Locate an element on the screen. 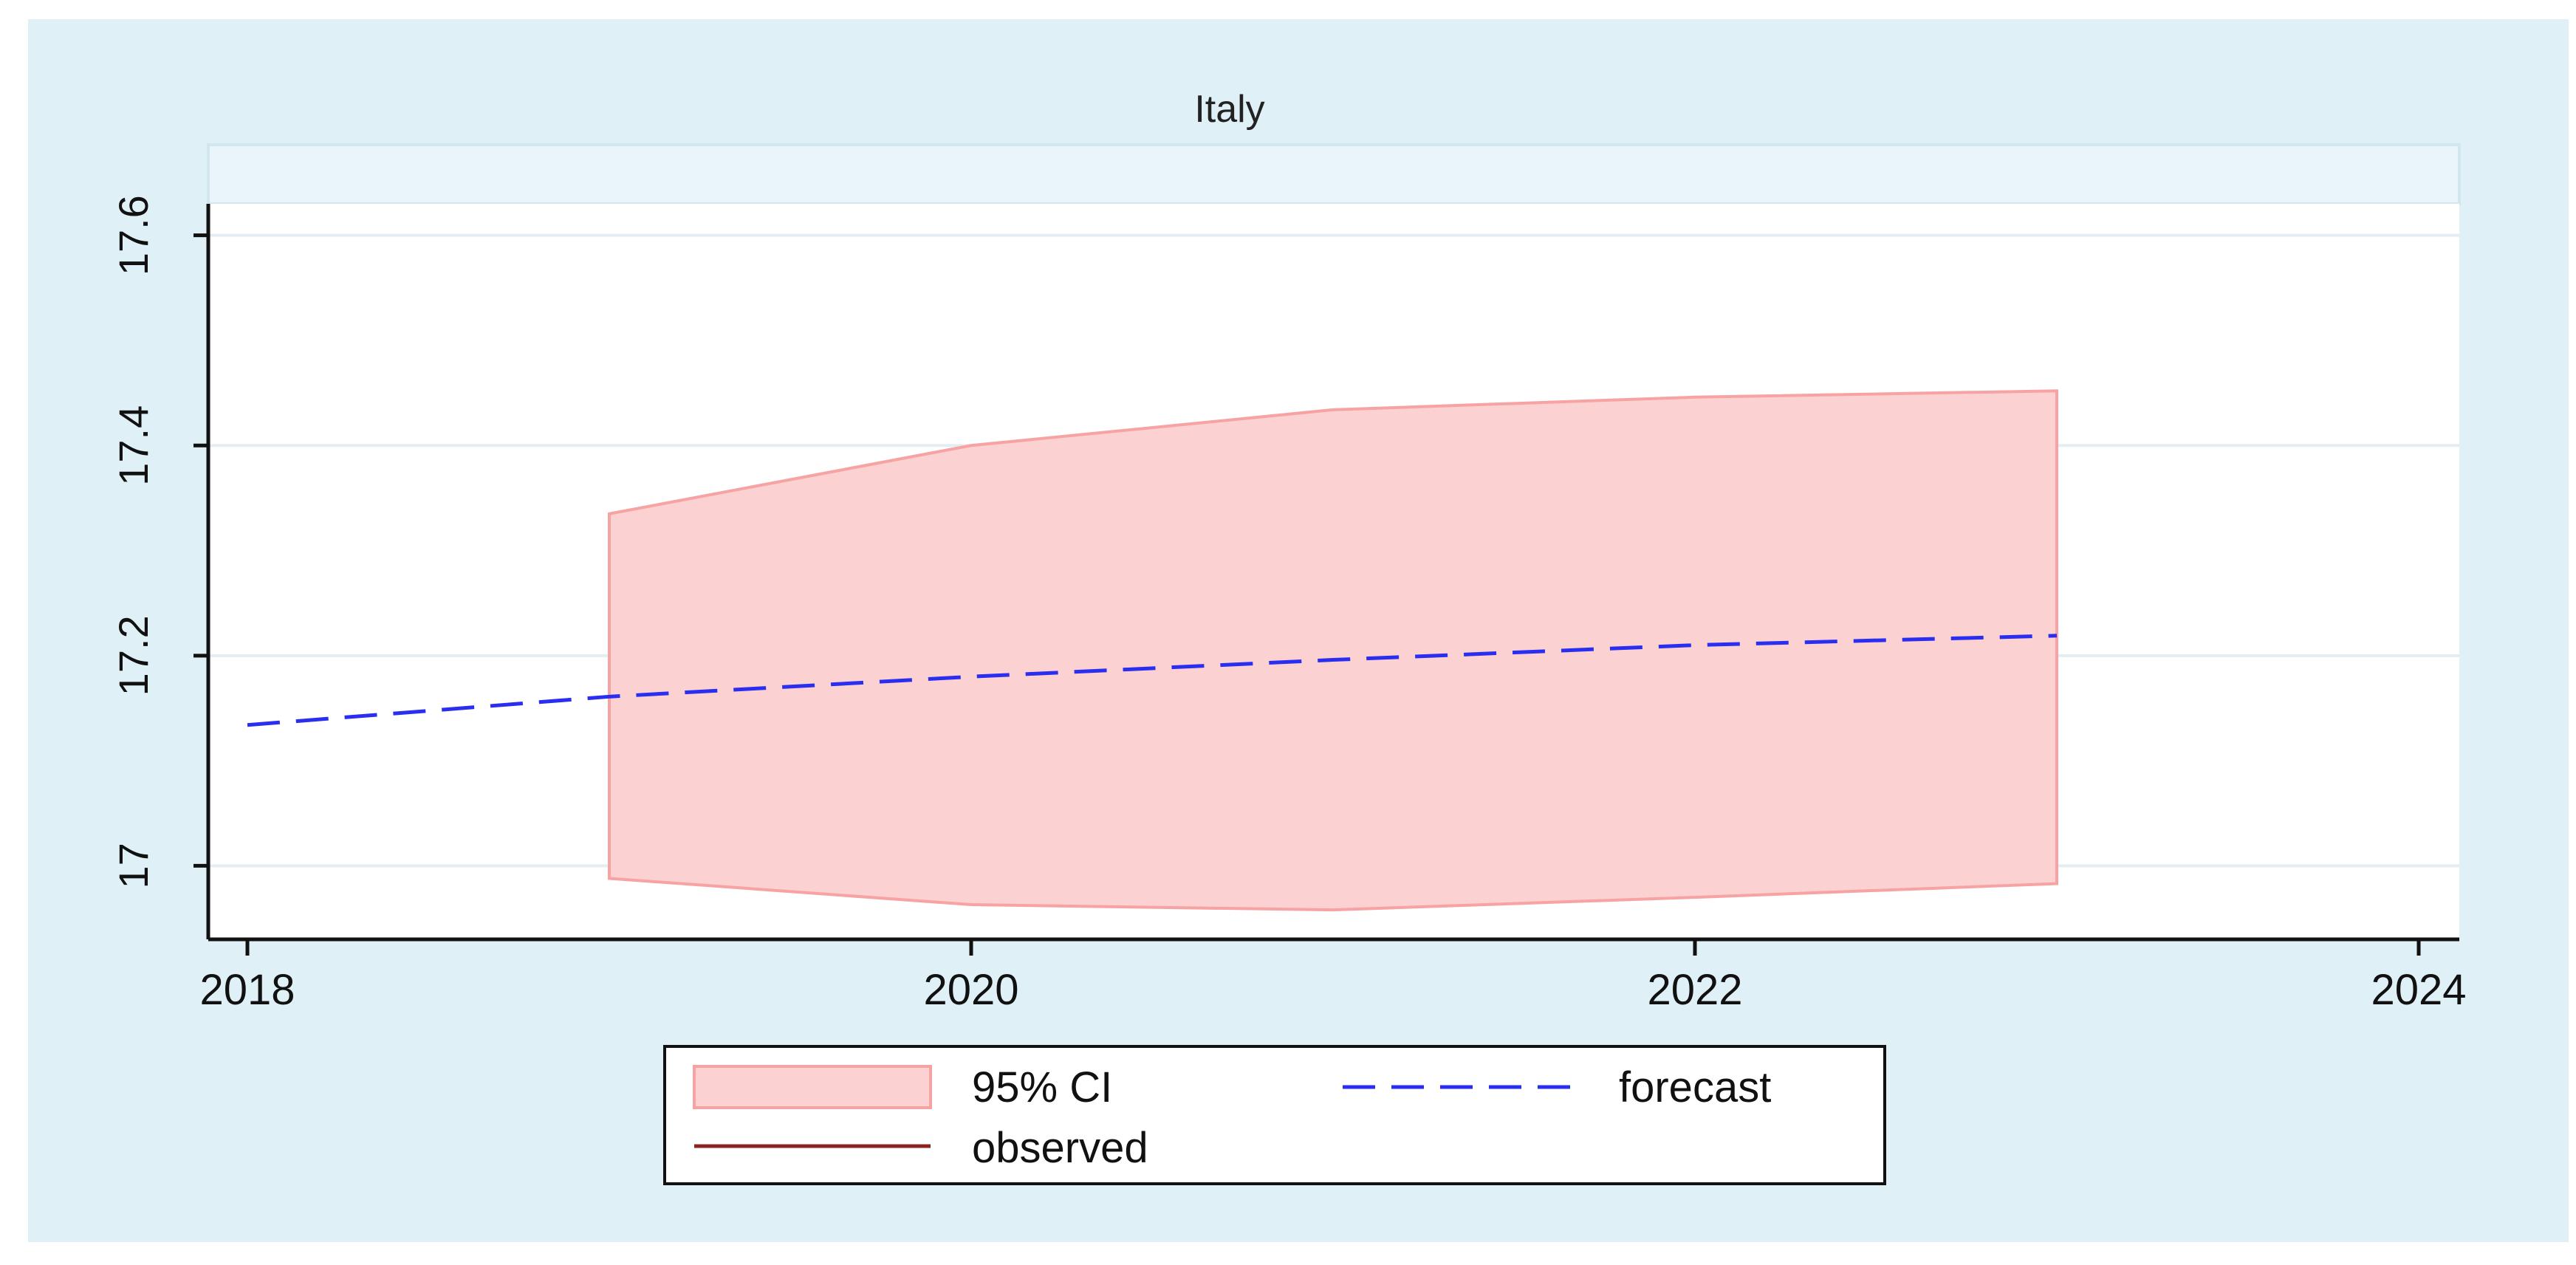  y-tick-label-1: 17.2 is located at coordinates (133, 655).